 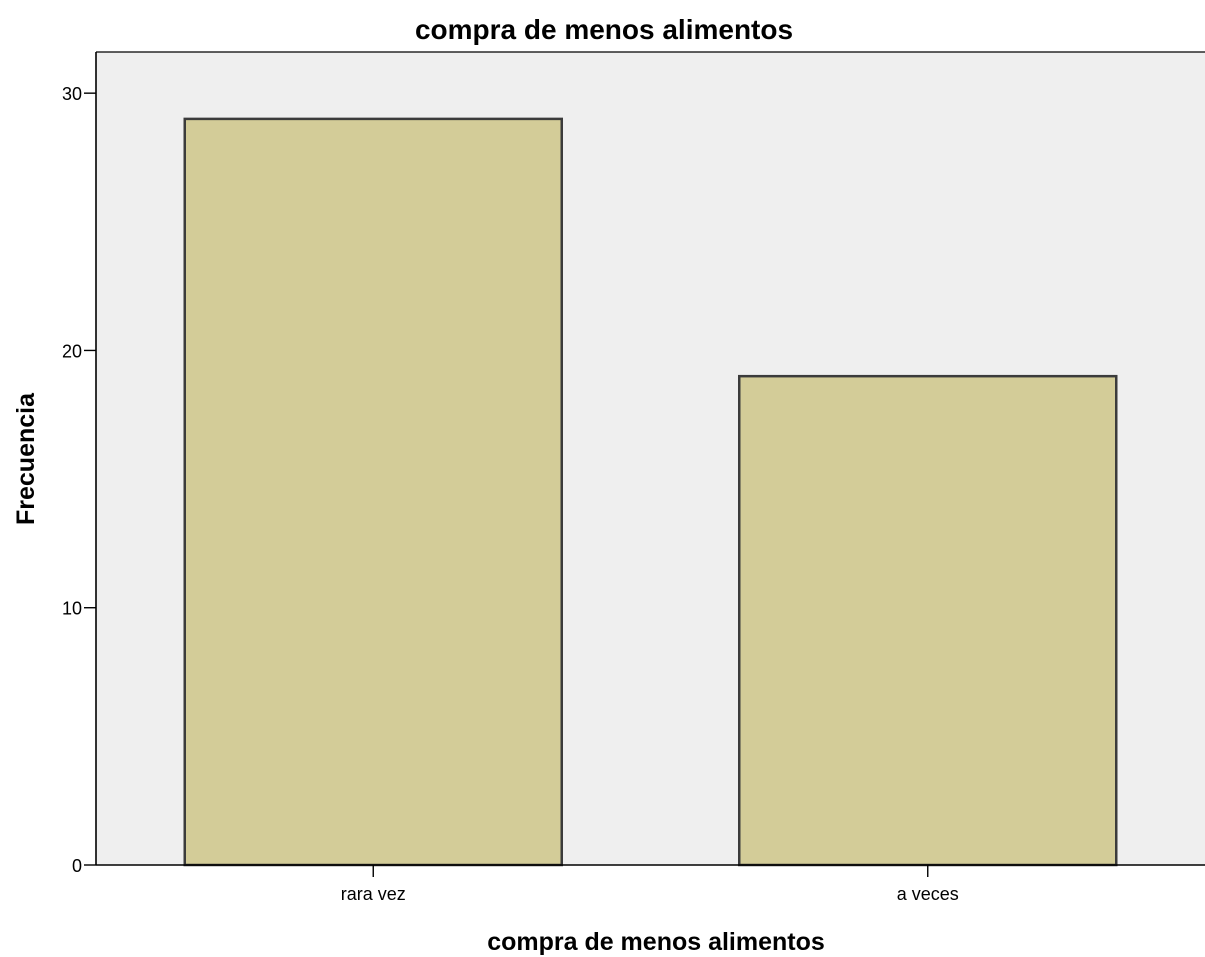 I want to click on y-tick-label: 10, so click(x=72, y=609).